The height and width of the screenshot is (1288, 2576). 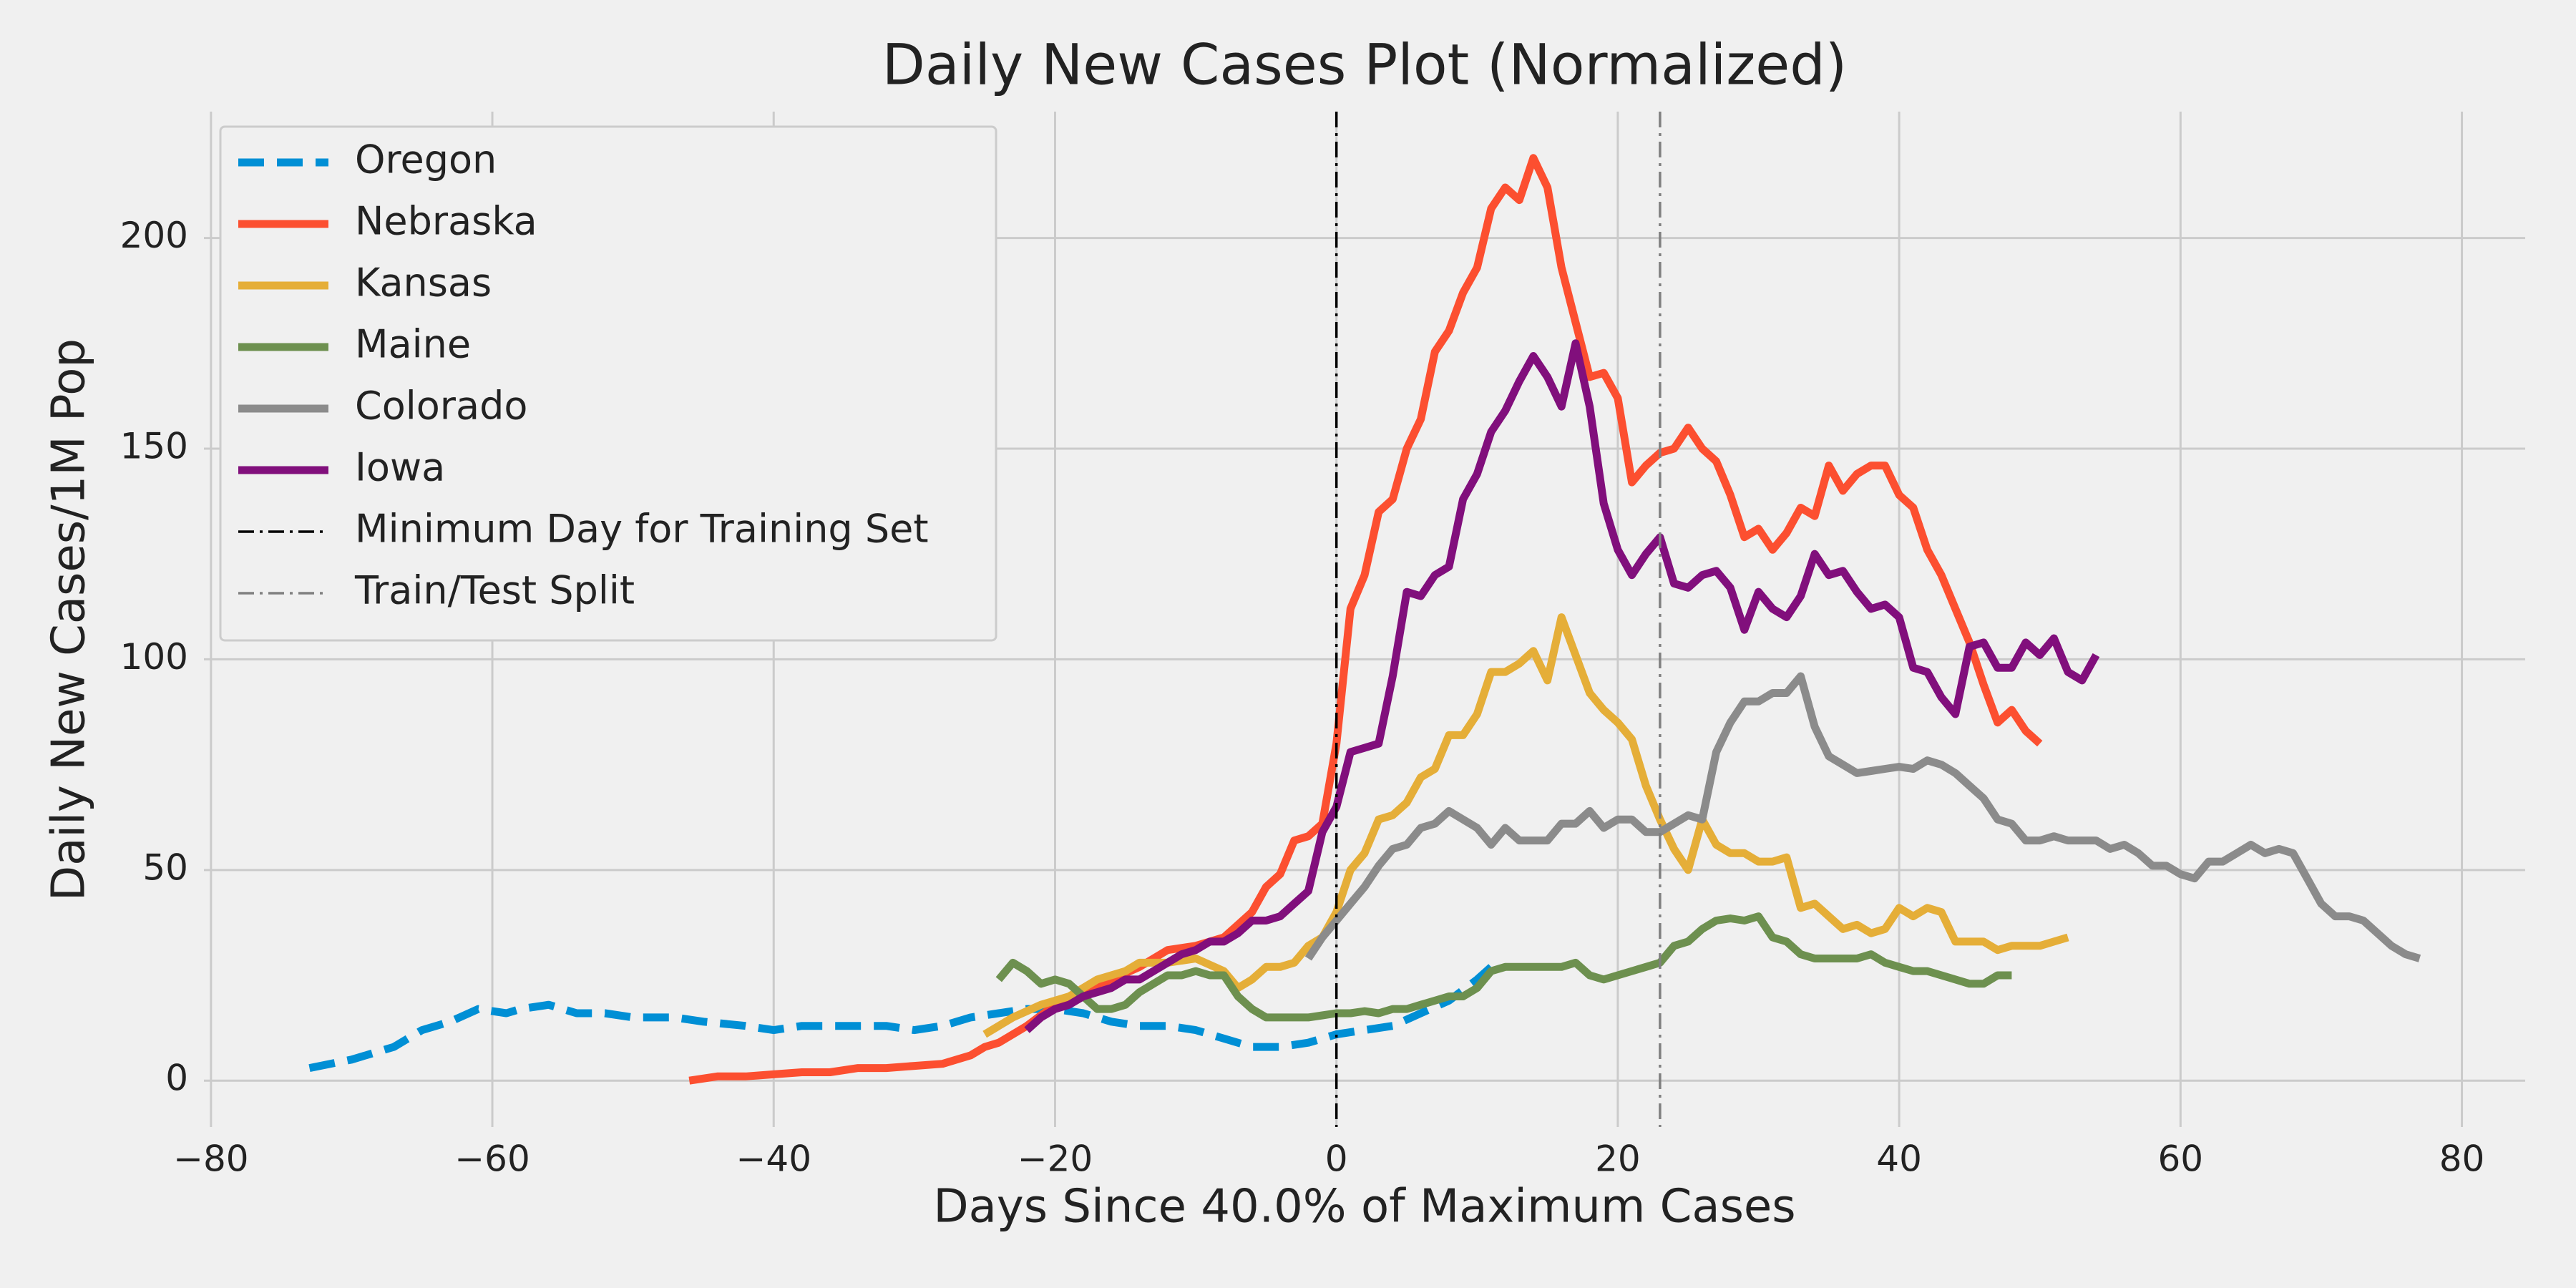 What do you see at coordinates (423, 283) in the screenshot?
I see `legend-label: Kansas` at bounding box center [423, 283].